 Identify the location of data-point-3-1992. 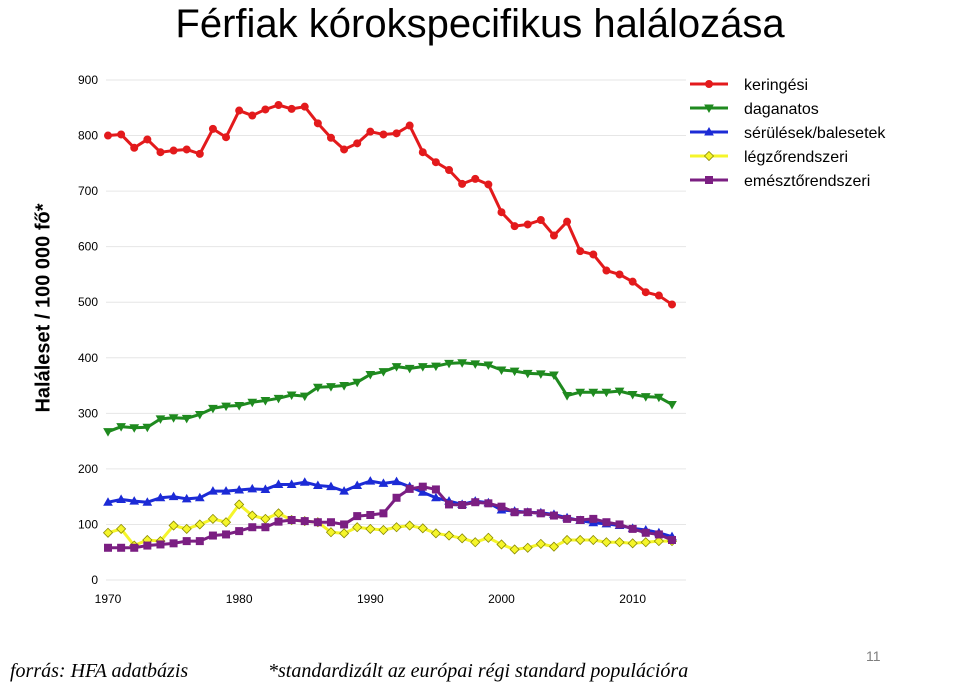
(396, 481).